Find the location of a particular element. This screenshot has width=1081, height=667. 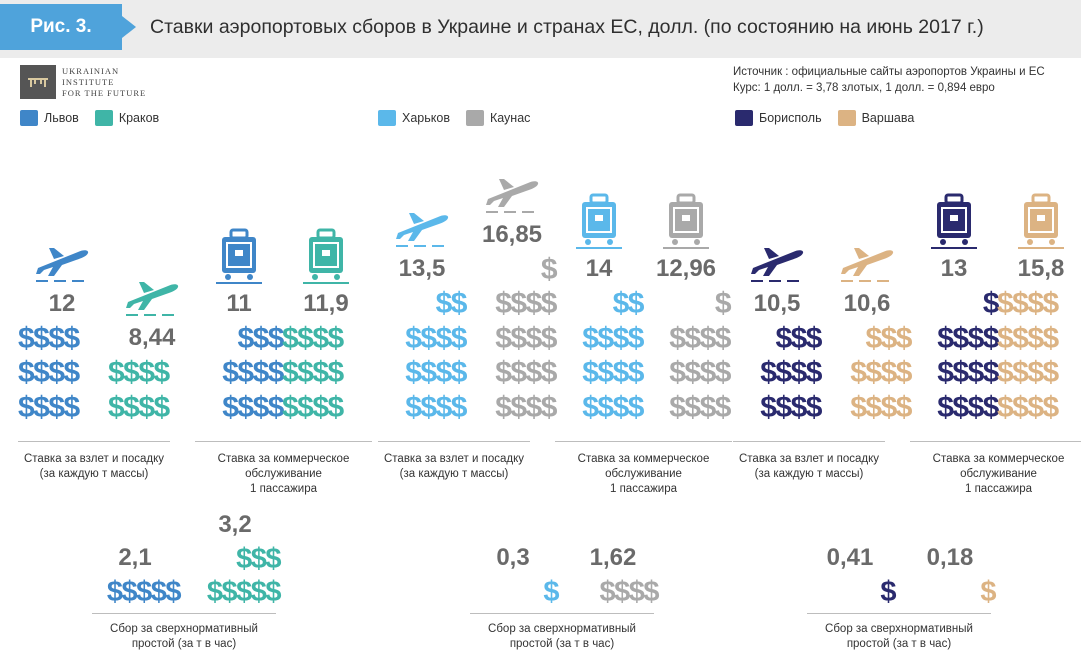

dollar-stack-excess_parking-krakow: $$$ $$$$$ is located at coordinates (244, 575).